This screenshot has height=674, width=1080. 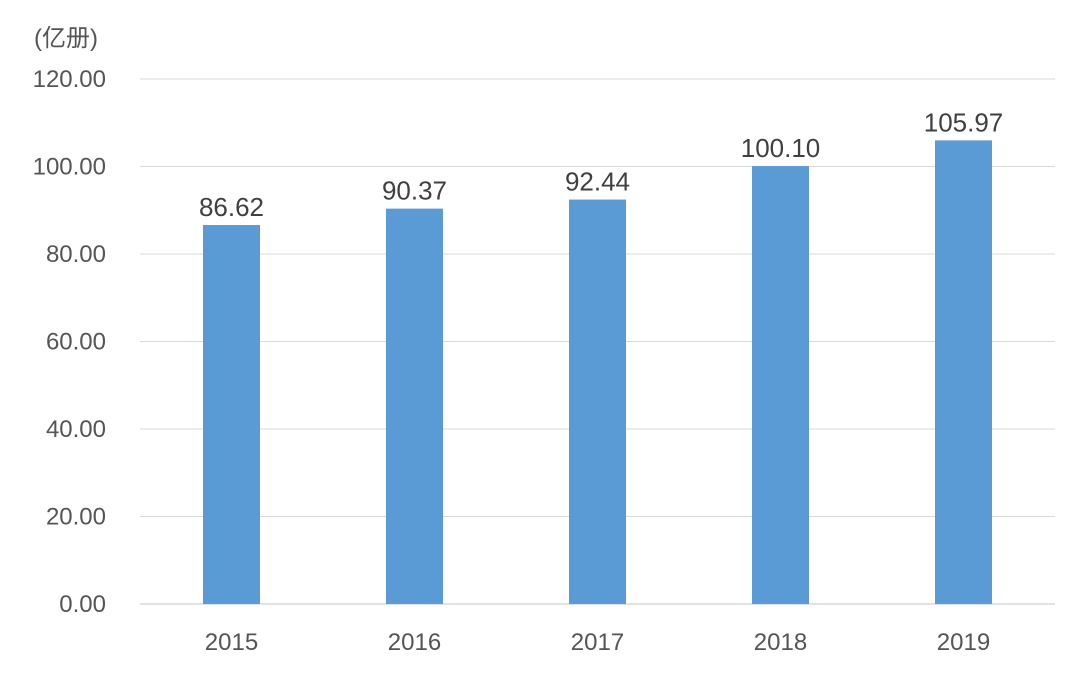 What do you see at coordinates (76, 342) in the screenshot?
I see `y-tick-label: 60.00` at bounding box center [76, 342].